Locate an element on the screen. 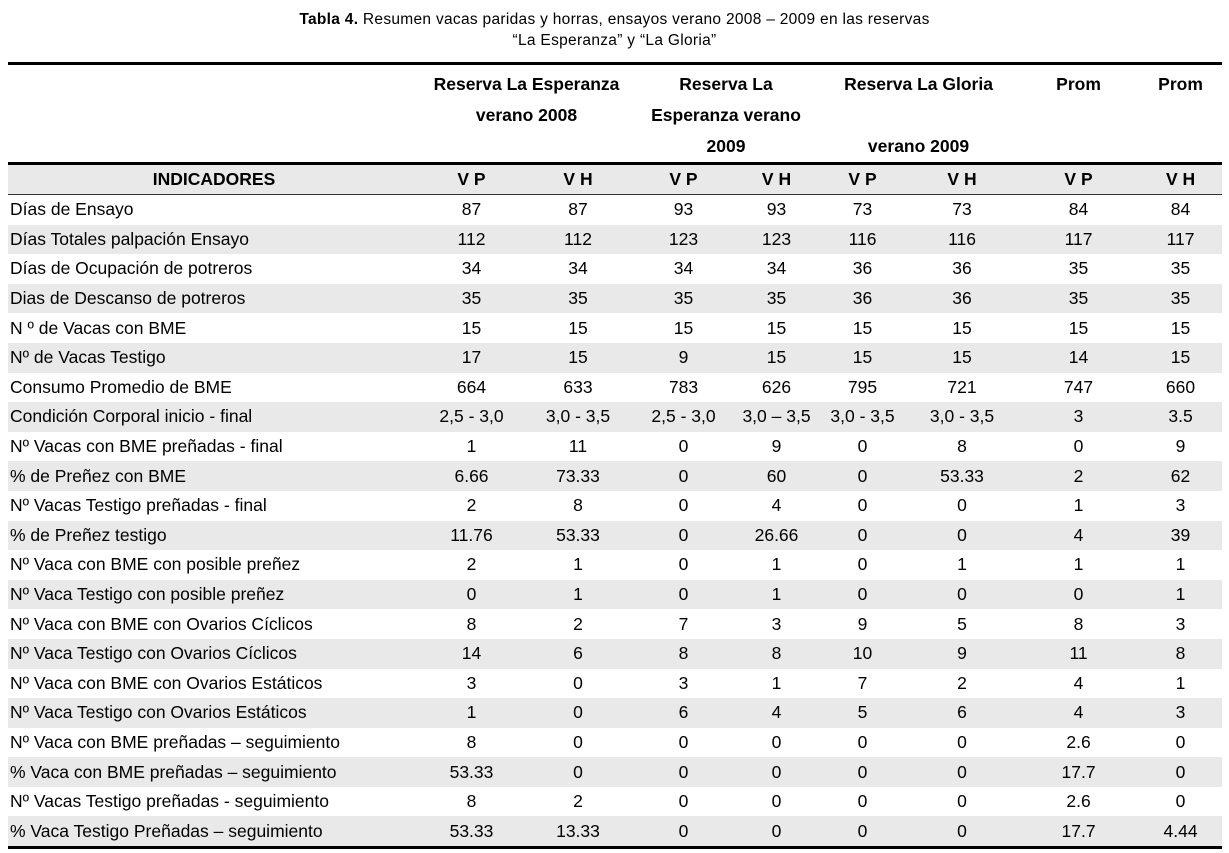 This screenshot has height=853, width=1229. value-cell: 93 is located at coordinates (776, 209).